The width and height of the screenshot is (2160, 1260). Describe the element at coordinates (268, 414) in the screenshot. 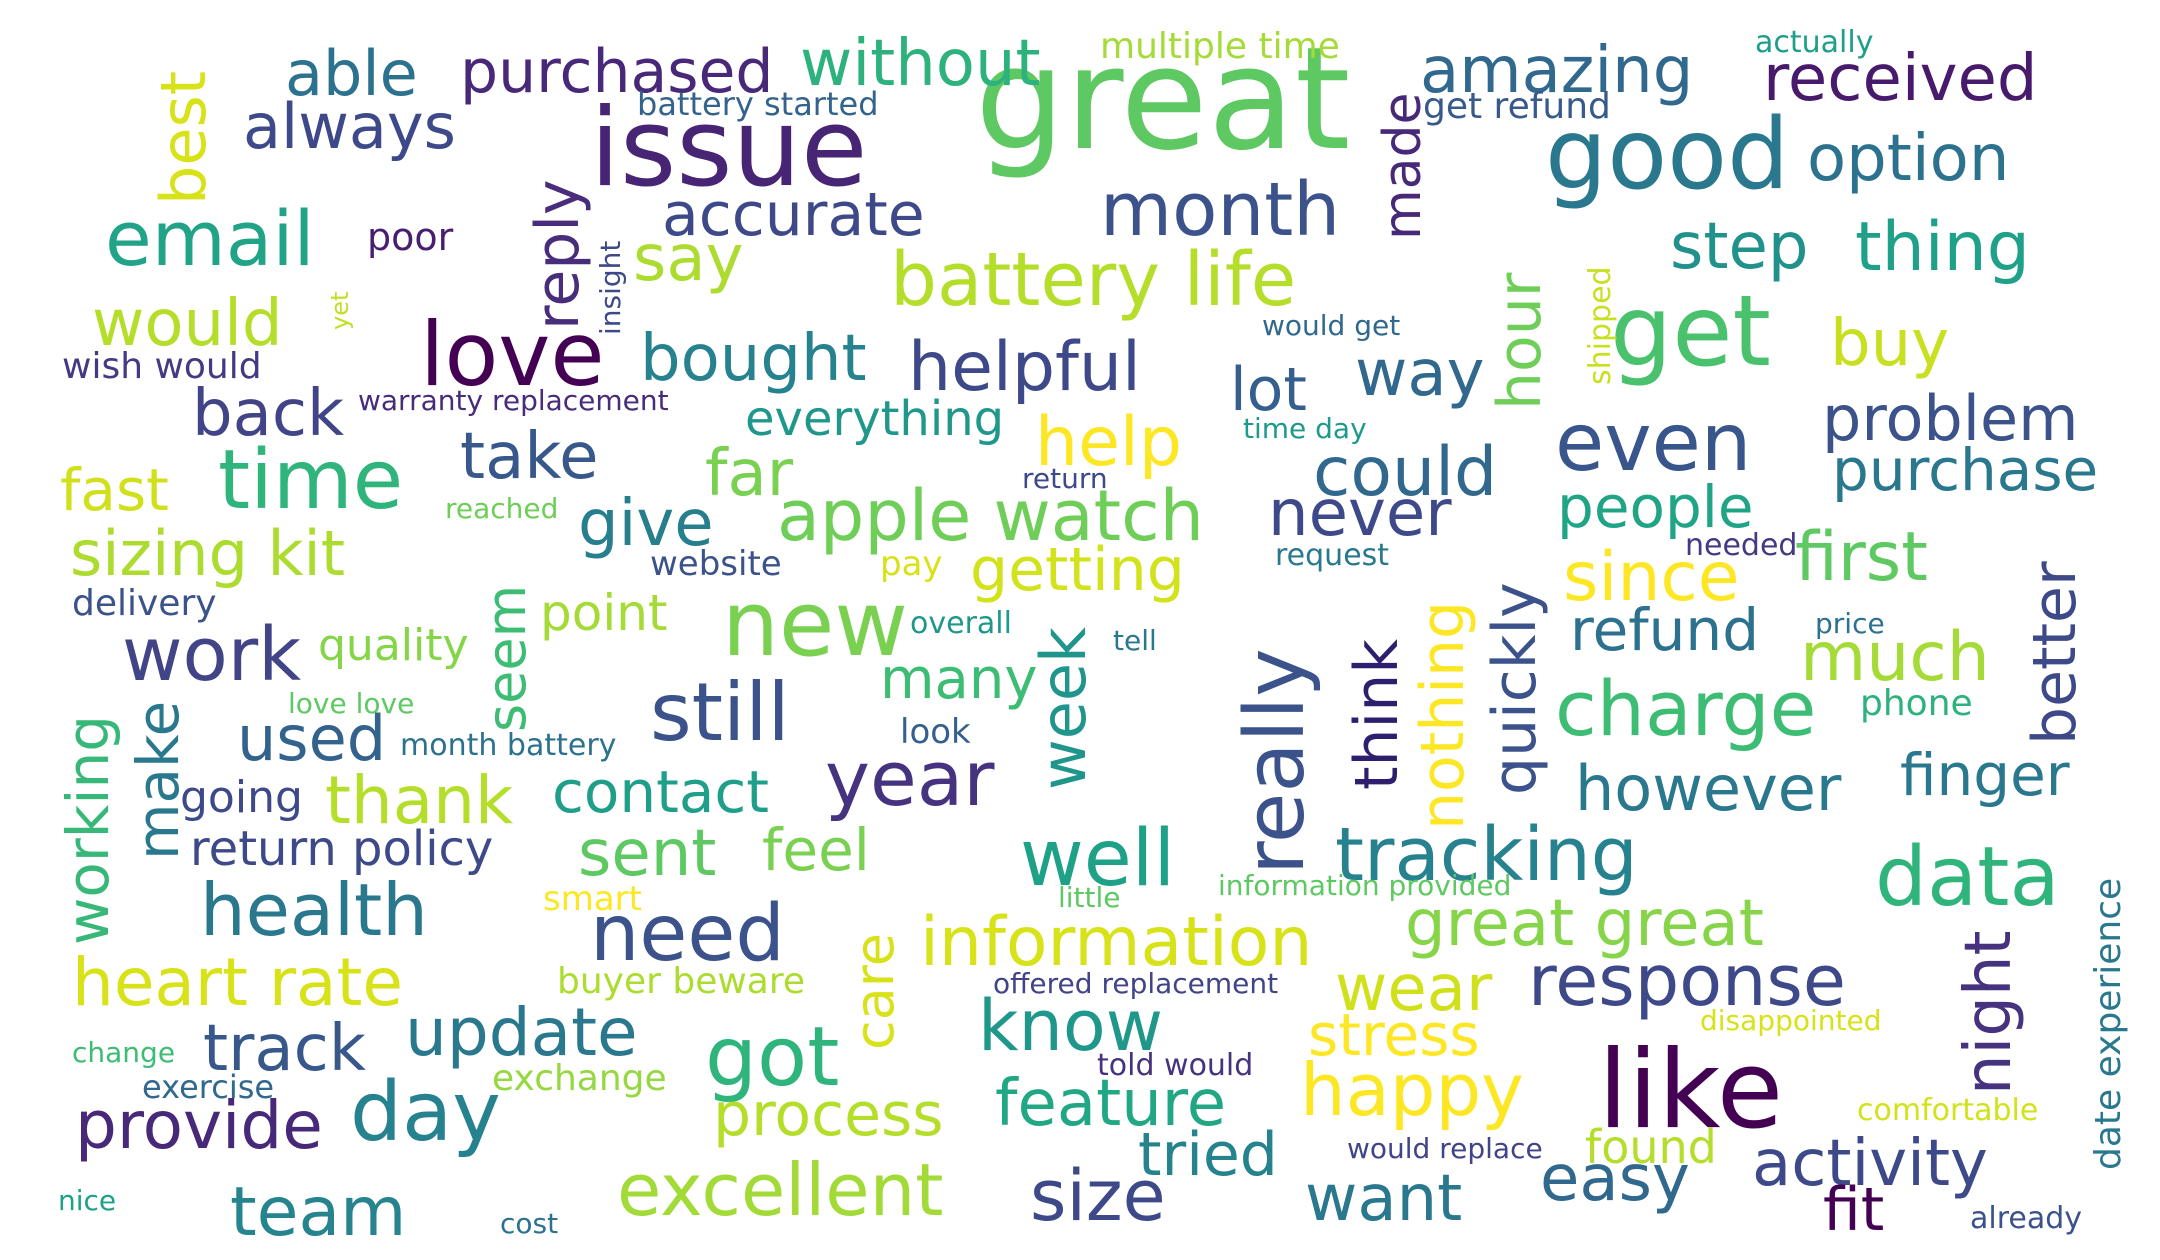

I see `word-back: back` at that location.